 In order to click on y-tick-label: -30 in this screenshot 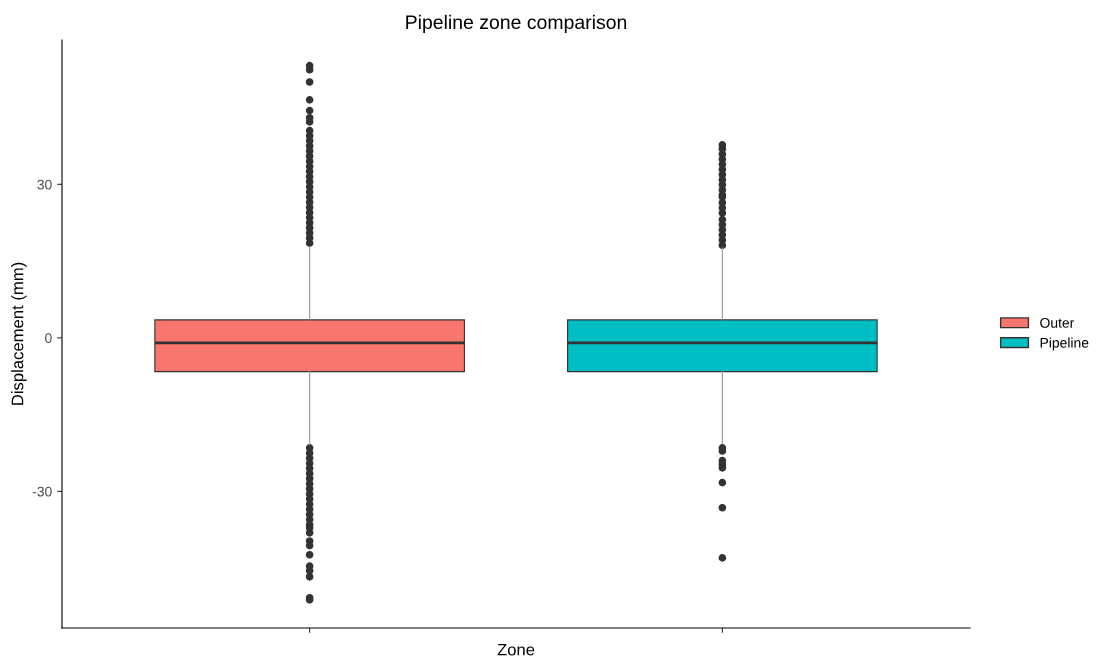, I will do `click(42, 491)`.